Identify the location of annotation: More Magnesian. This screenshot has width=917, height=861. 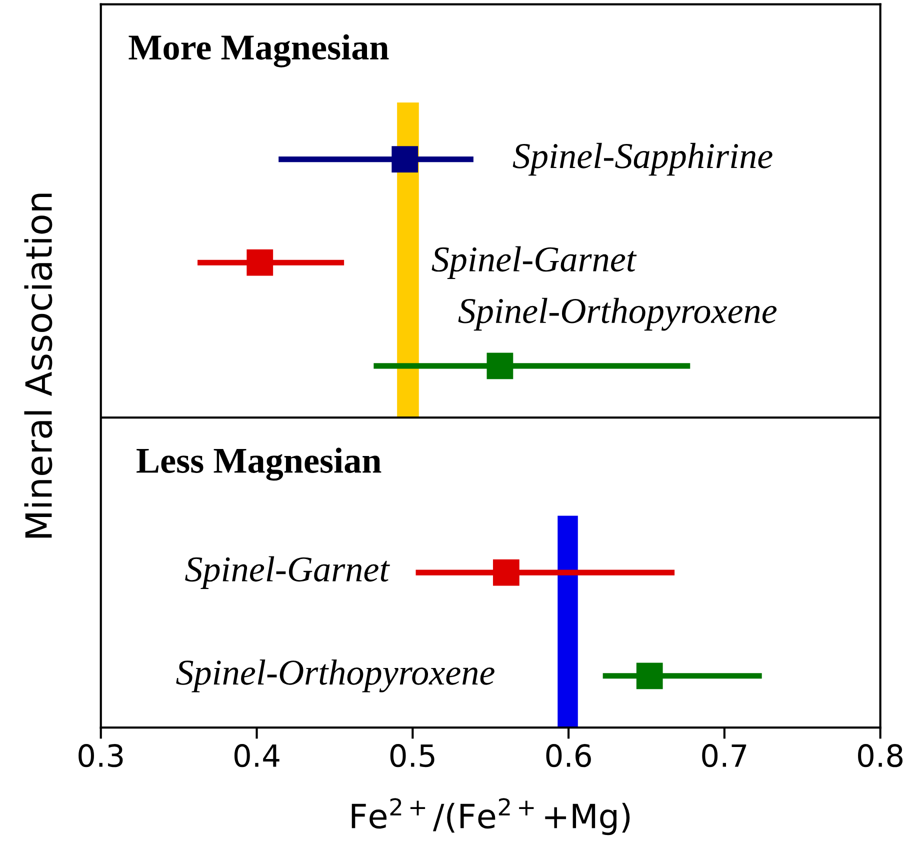
(258, 51).